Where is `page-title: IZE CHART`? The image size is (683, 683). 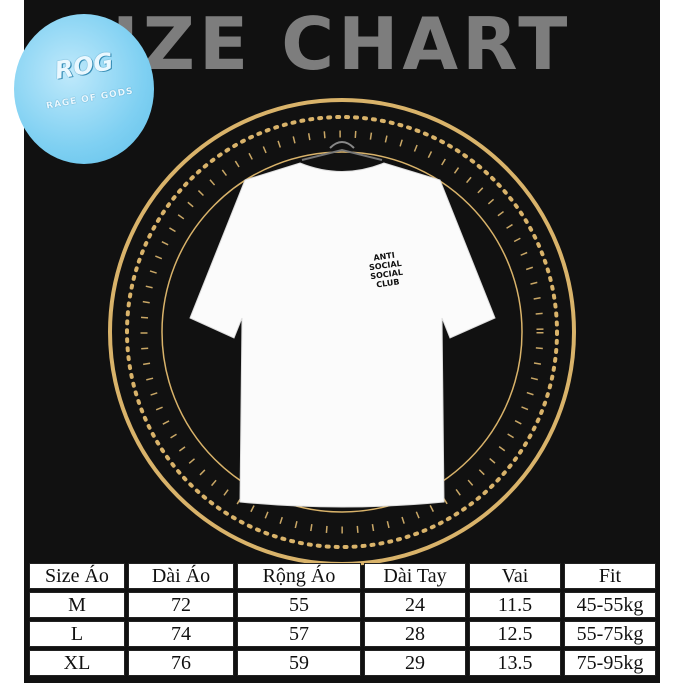 page-title: IZE CHART is located at coordinates (342, 44).